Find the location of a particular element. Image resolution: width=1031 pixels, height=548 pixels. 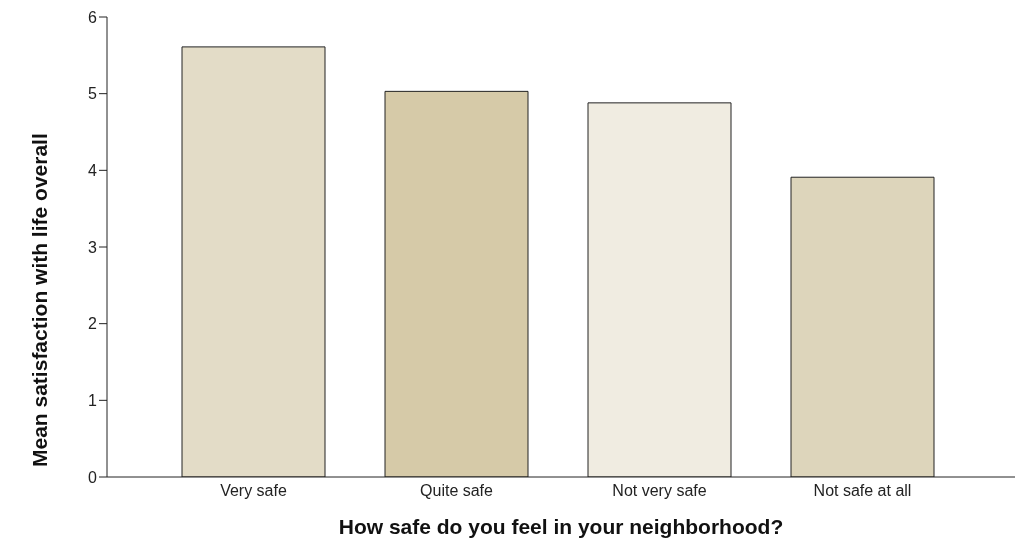

y-axis-title: Mean satisfaction with life overall is located at coordinates (40, 300).